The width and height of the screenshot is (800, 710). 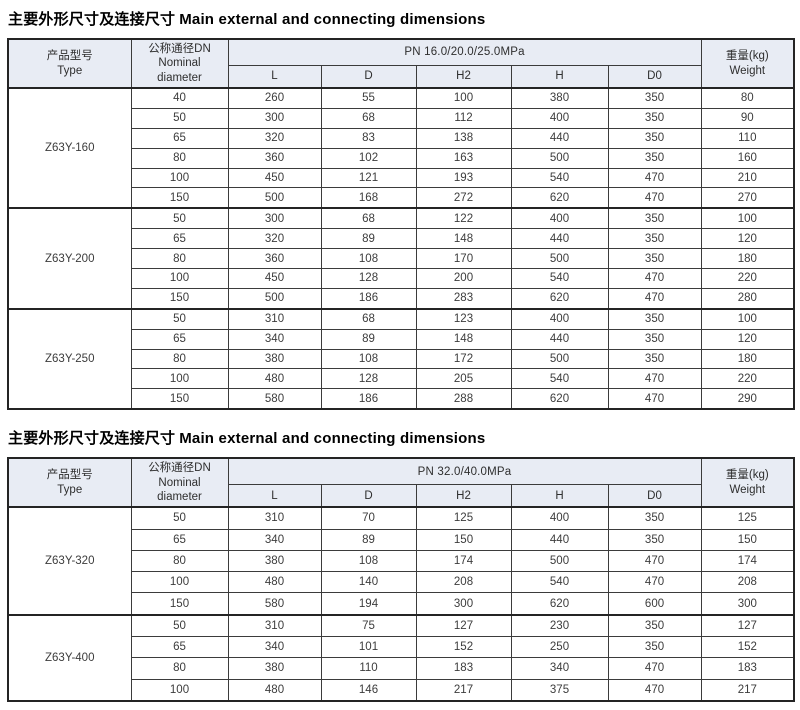 I want to click on col-header-H: H, so click(x=559, y=77).